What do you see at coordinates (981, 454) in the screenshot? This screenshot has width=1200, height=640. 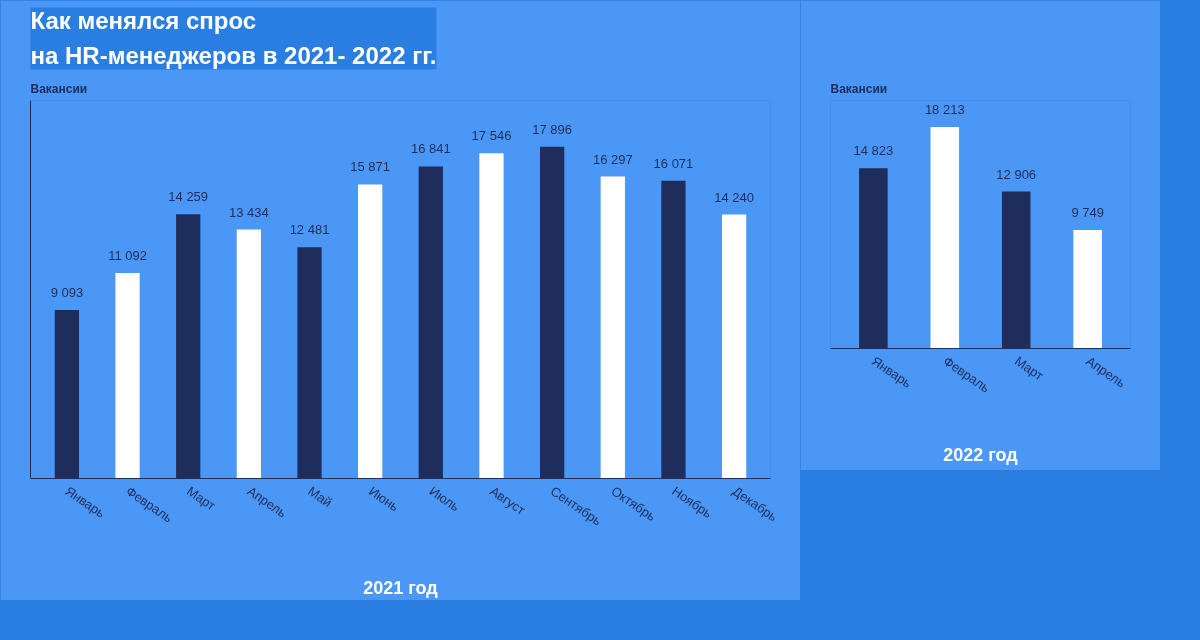 I see `x-axis-title: 2022 год` at bounding box center [981, 454].